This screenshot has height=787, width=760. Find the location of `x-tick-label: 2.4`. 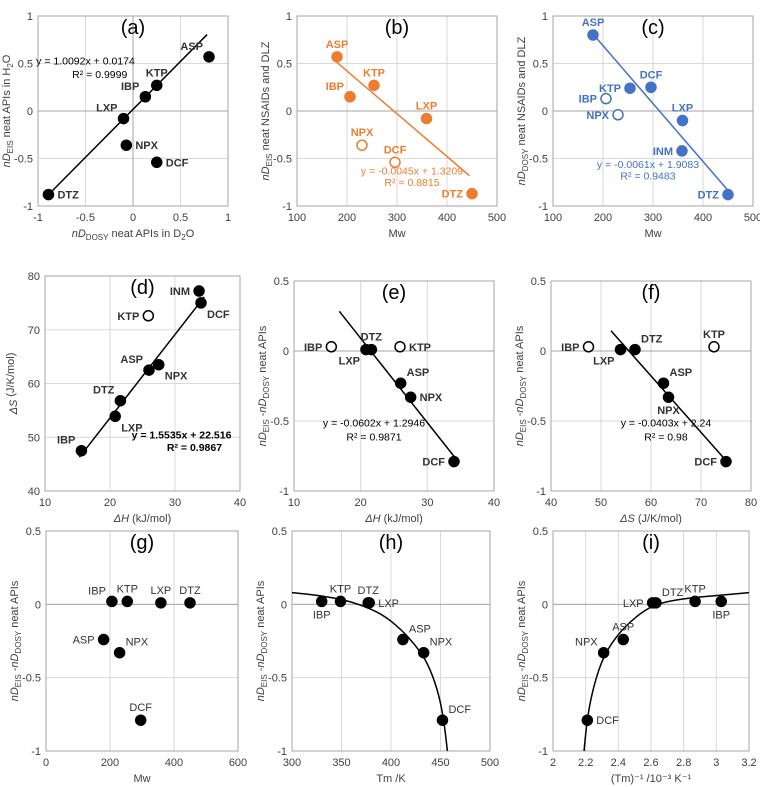

x-tick-label: 2.4 is located at coordinates (618, 763).